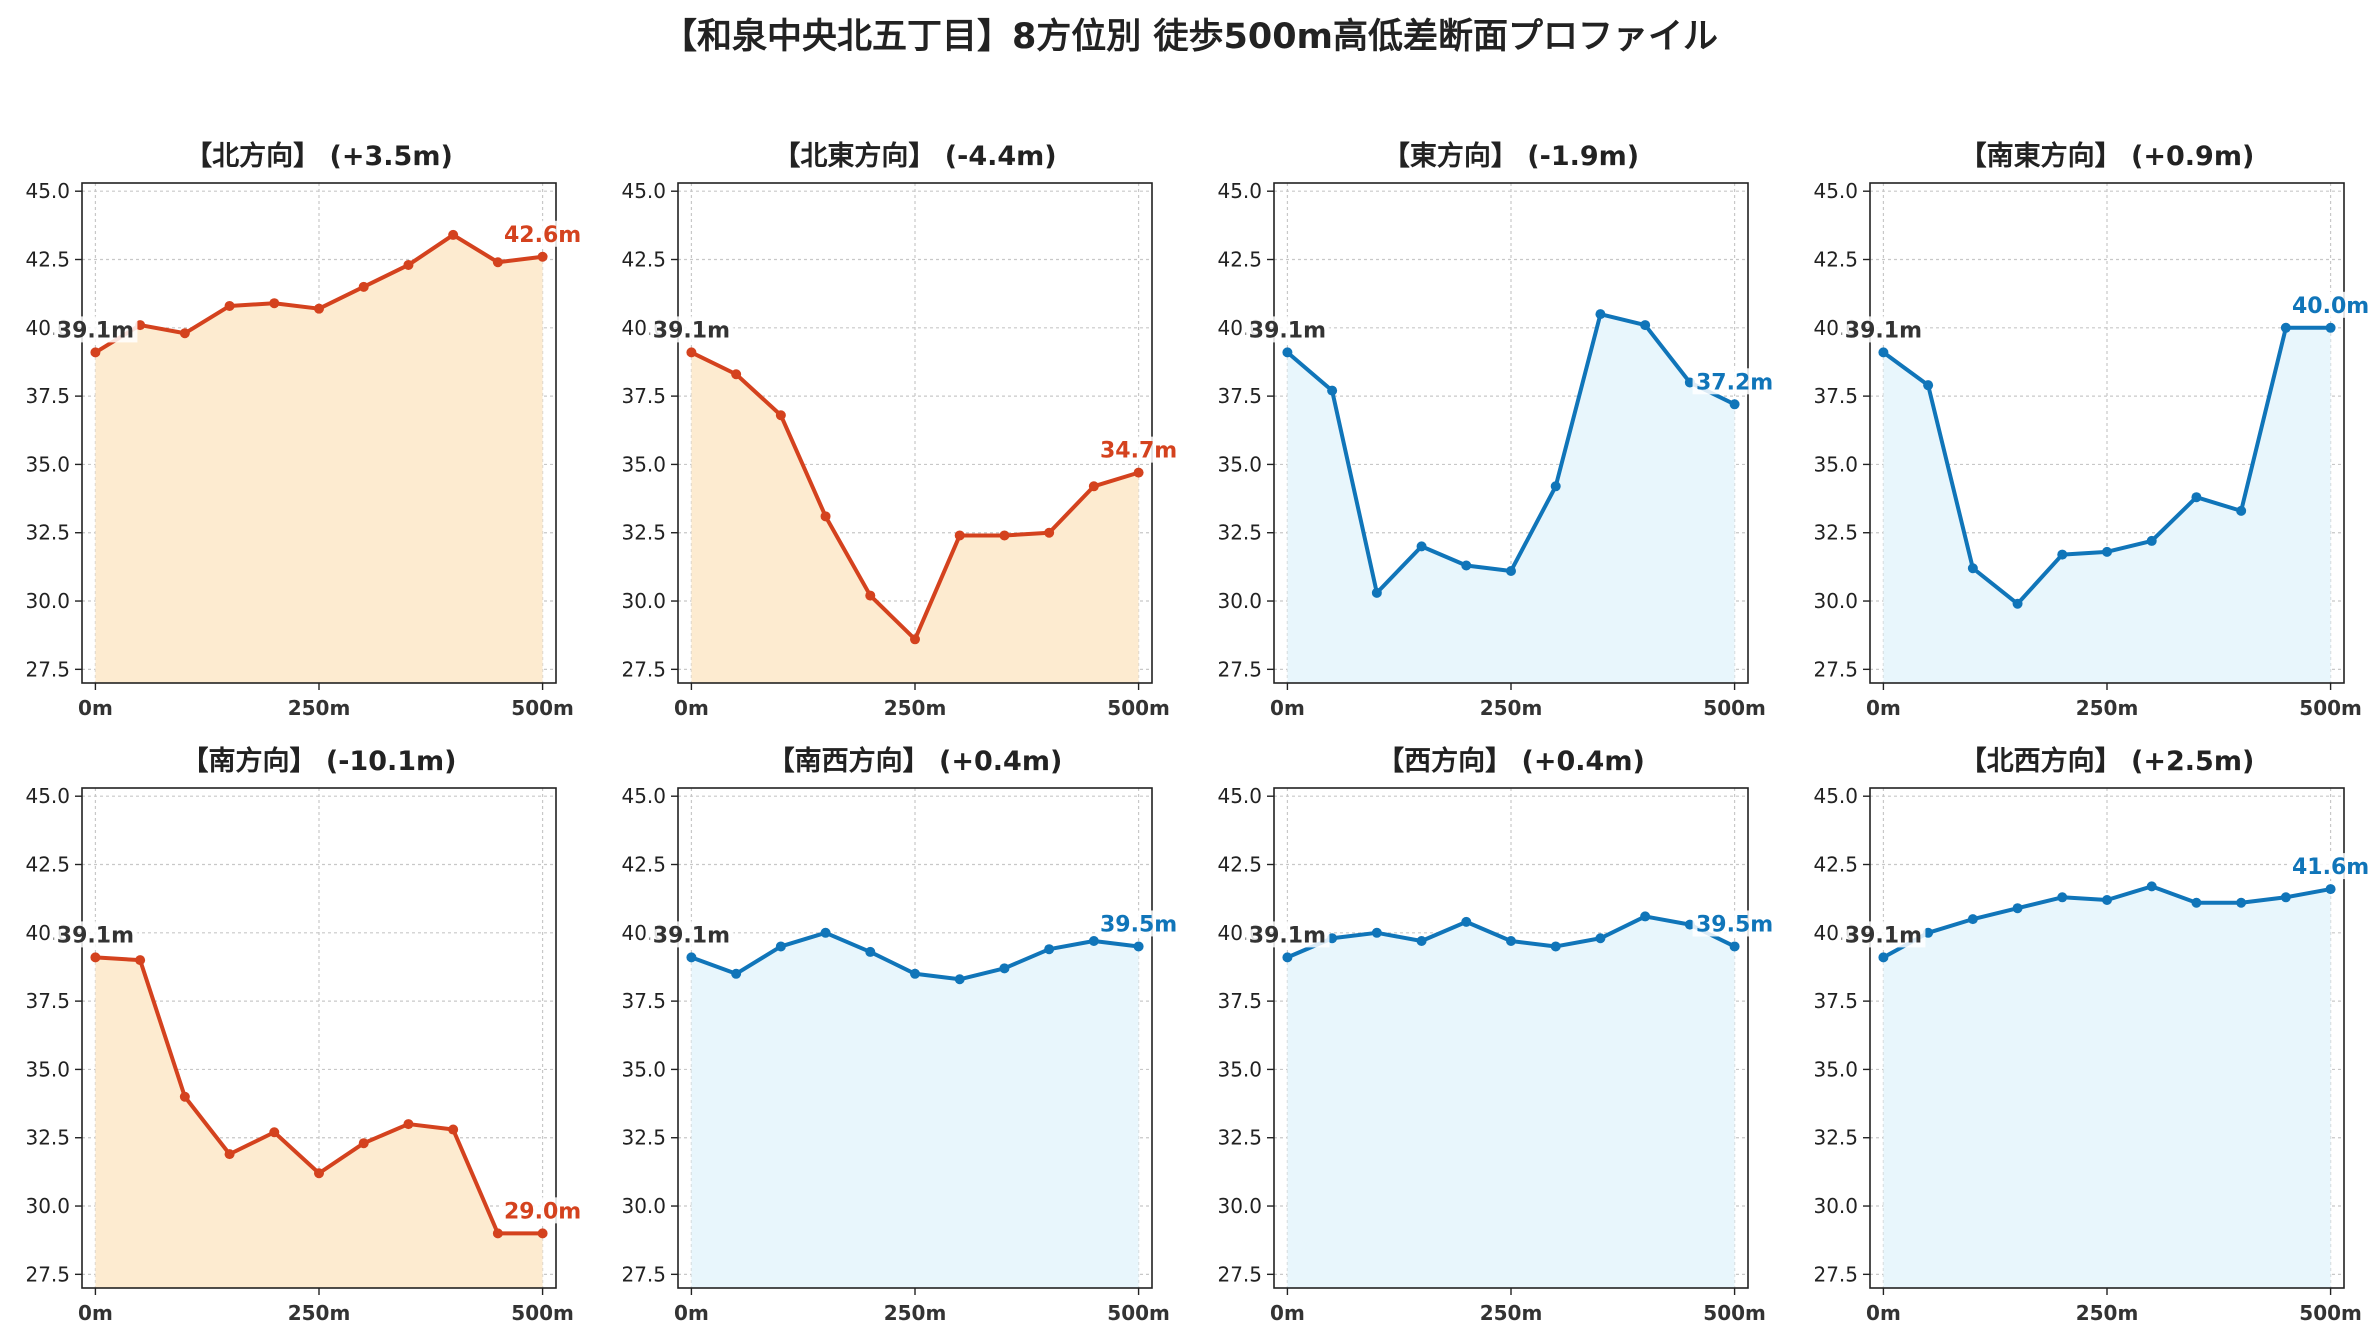 This screenshot has width=2380, height=1340. I want to click on chart-title: 【北方向】 (+3.5m), so click(319, 156).